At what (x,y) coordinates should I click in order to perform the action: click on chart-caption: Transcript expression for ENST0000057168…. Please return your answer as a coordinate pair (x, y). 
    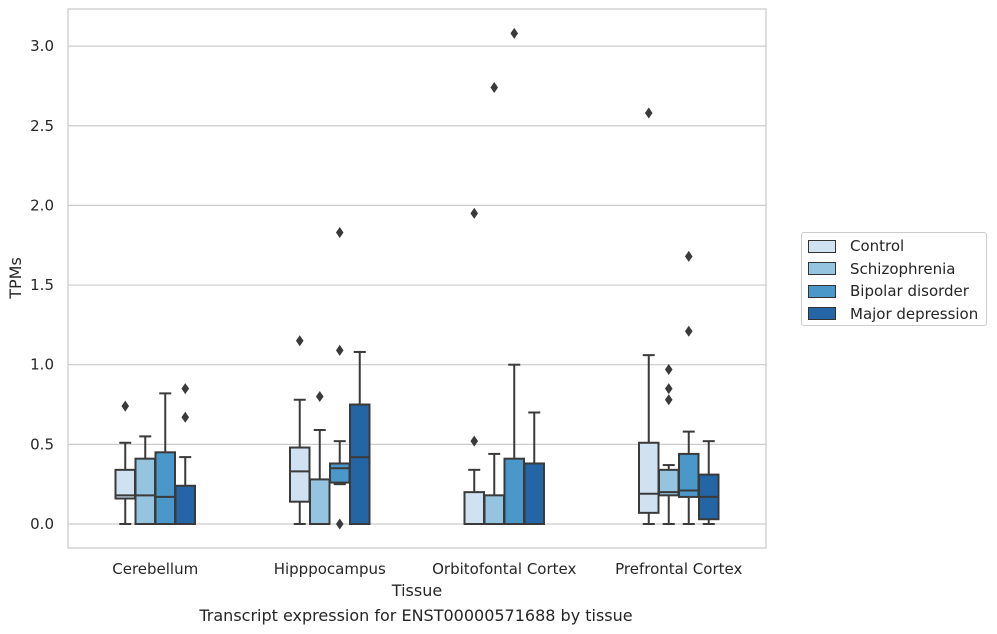
    Looking at the image, I should click on (416, 615).